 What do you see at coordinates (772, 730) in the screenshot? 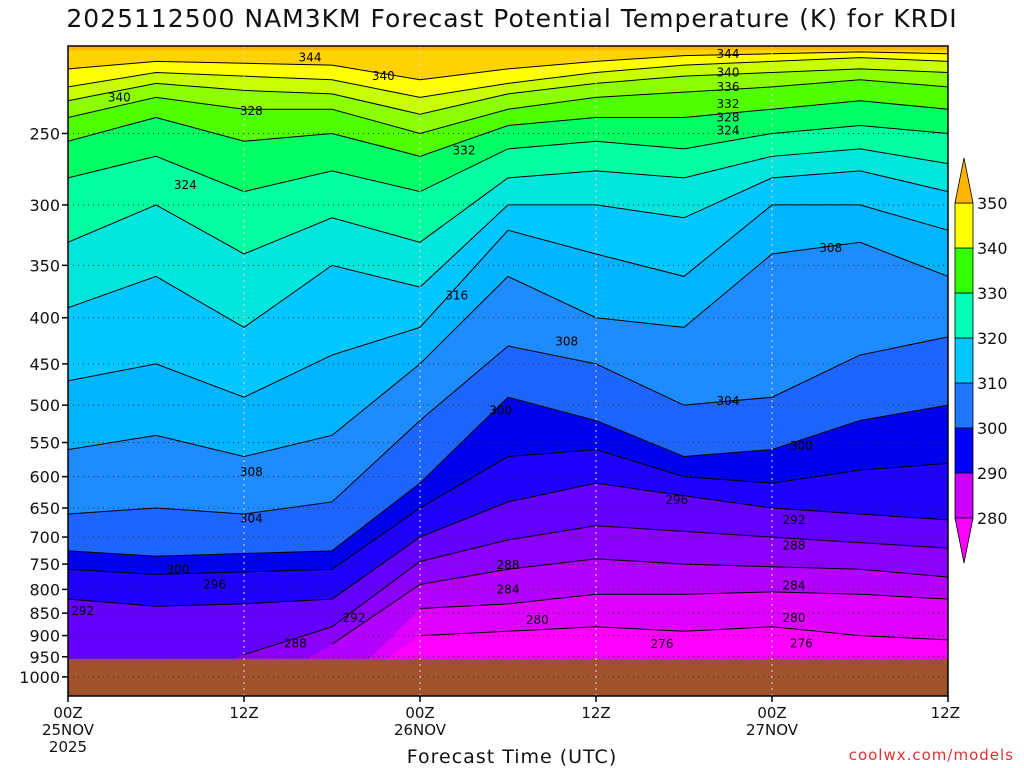
I see `x-tick-label-48-1: 27NOV` at bounding box center [772, 730].